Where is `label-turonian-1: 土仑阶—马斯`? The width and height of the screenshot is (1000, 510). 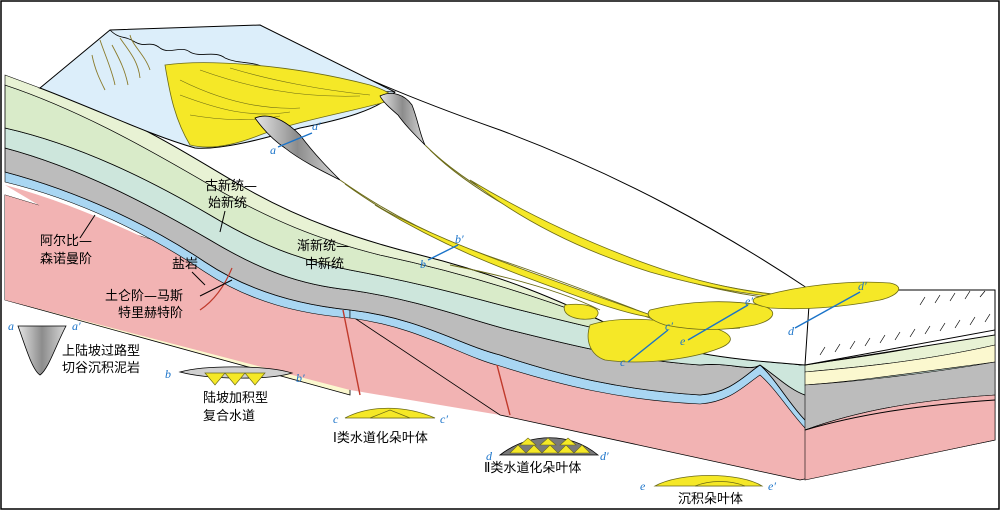
label-turonian-1: 土仑阶—马斯 is located at coordinates (144, 296).